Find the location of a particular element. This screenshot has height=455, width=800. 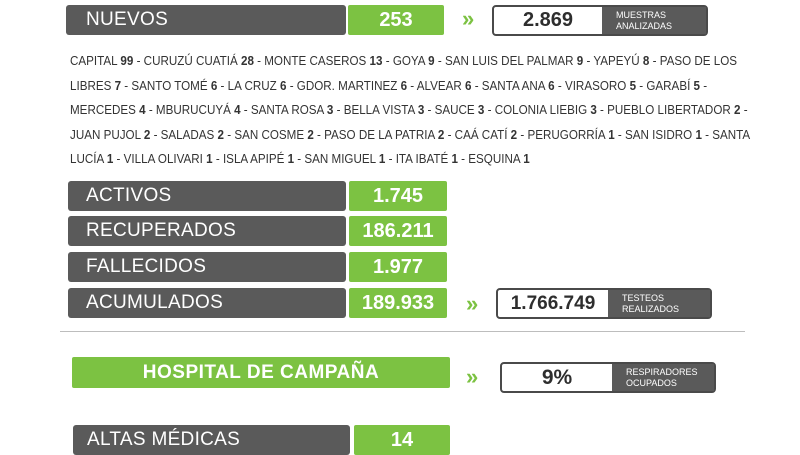

town-name: ISLA APIPÉ is located at coordinates (253, 159).